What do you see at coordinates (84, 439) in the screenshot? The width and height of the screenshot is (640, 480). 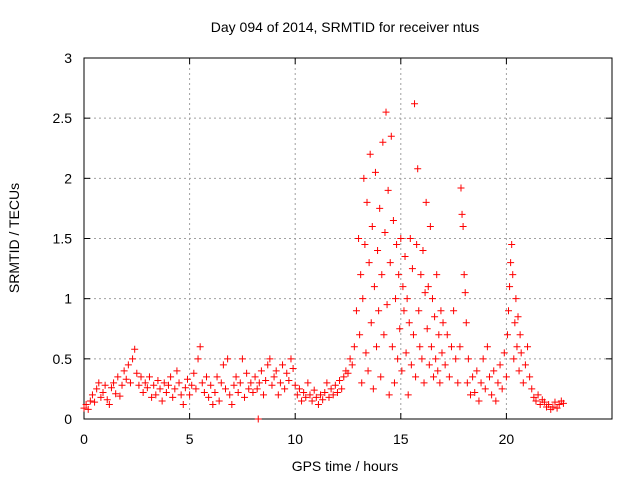 I see `x-tick-label: 0` at bounding box center [84, 439].